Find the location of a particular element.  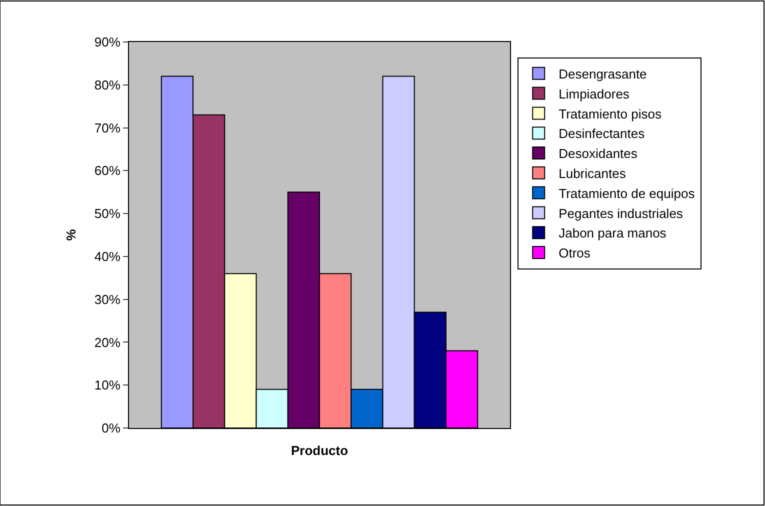

y-tick-label: 20% is located at coordinates (107, 342).